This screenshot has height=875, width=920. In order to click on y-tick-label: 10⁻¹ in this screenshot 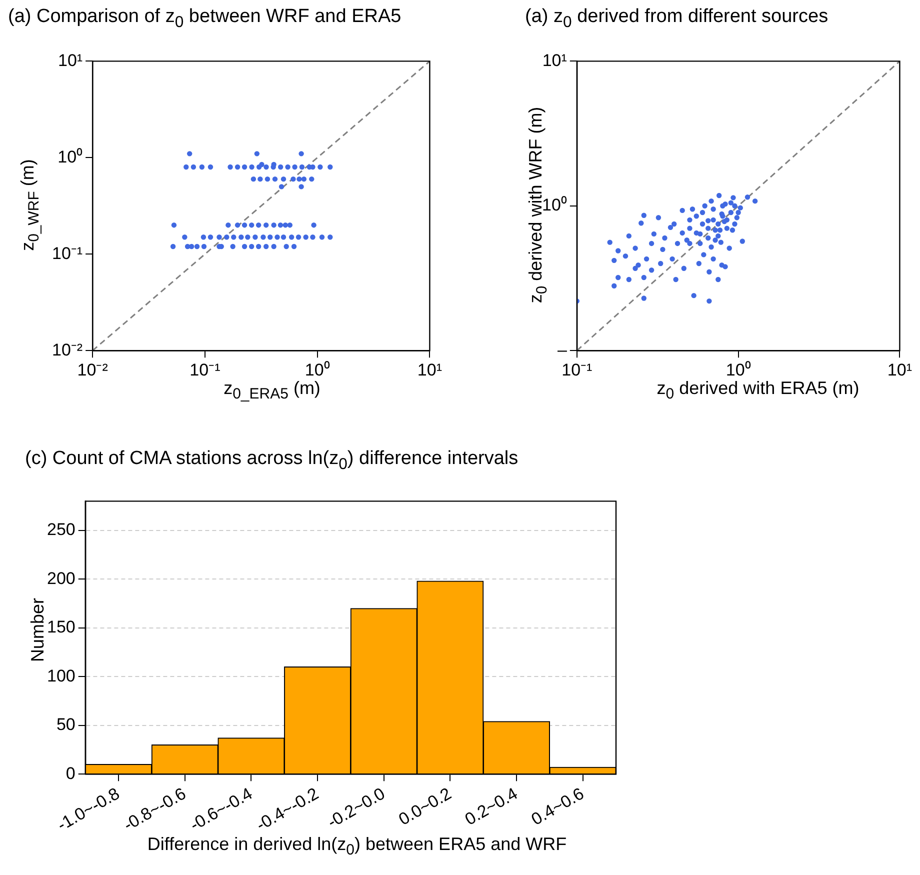, I will do `click(67, 253)`.